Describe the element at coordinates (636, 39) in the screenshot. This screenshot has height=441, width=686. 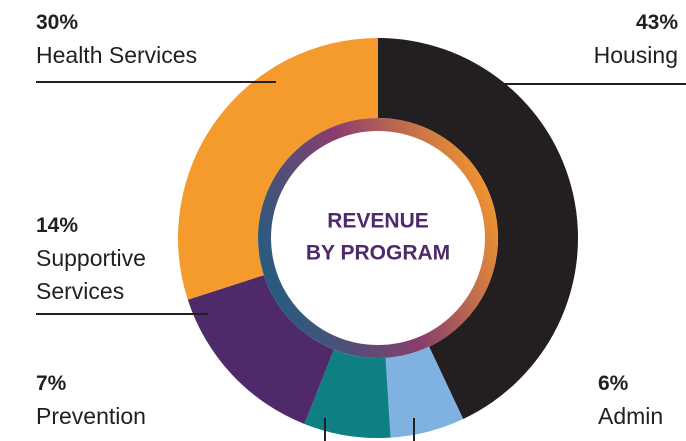
I see `slice-label: 43% Housing` at that location.